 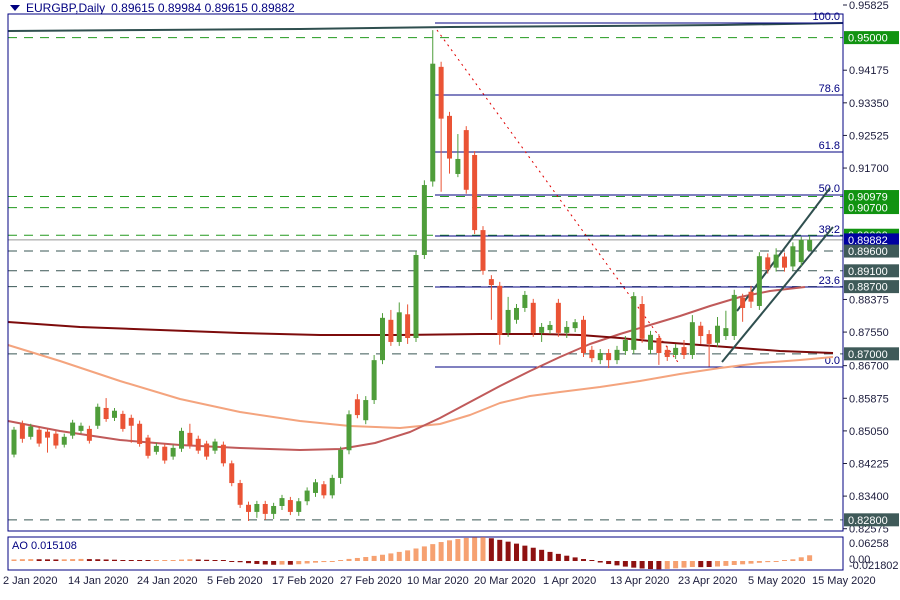 I want to click on svg-text: 0.94175, so click(x=869, y=71).